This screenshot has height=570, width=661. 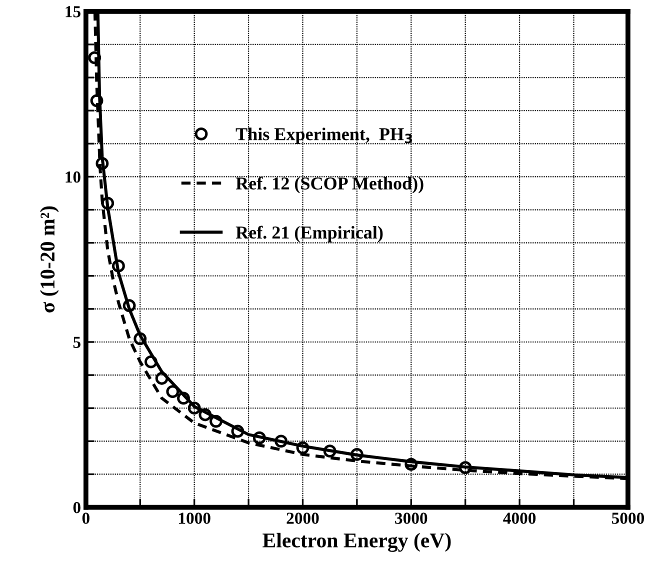 What do you see at coordinates (49, 259) in the screenshot?
I see `y-axis-title: σ (10-20 m²)` at bounding box center [49, 259].